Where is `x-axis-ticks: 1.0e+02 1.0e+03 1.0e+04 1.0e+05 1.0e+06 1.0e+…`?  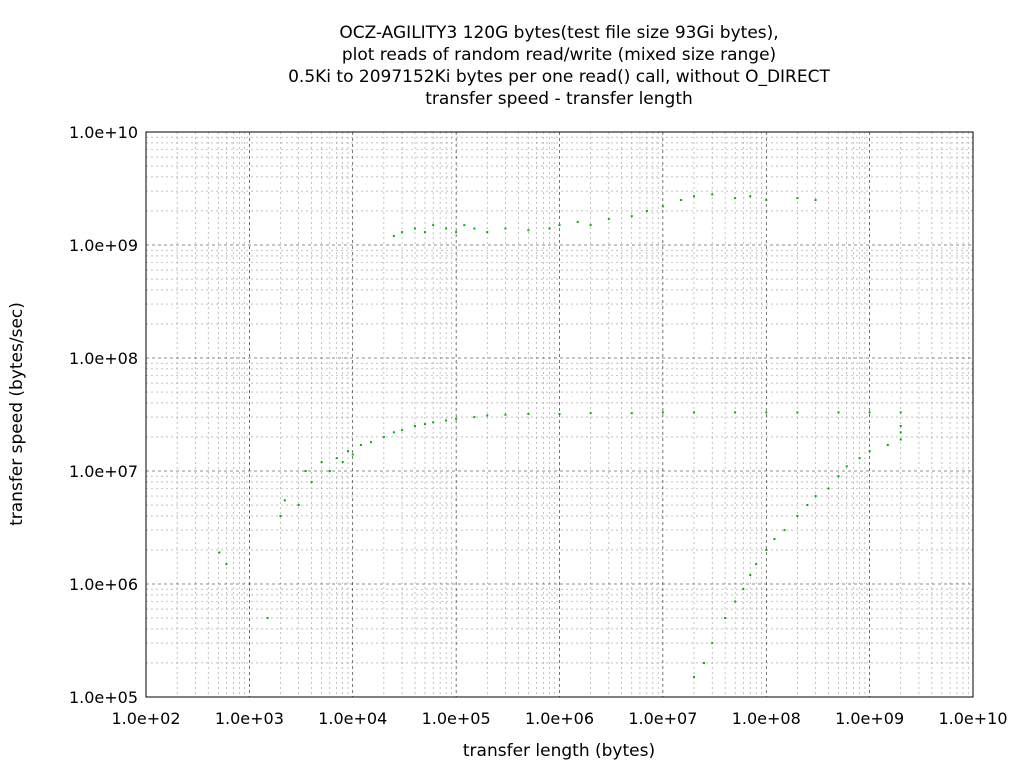
x-axis-ticks: 1.0e+02 1.0e+03 1.0e+04 1.0e+05 1.0e+06 1.0e+… is located at coordinates (559, 718).